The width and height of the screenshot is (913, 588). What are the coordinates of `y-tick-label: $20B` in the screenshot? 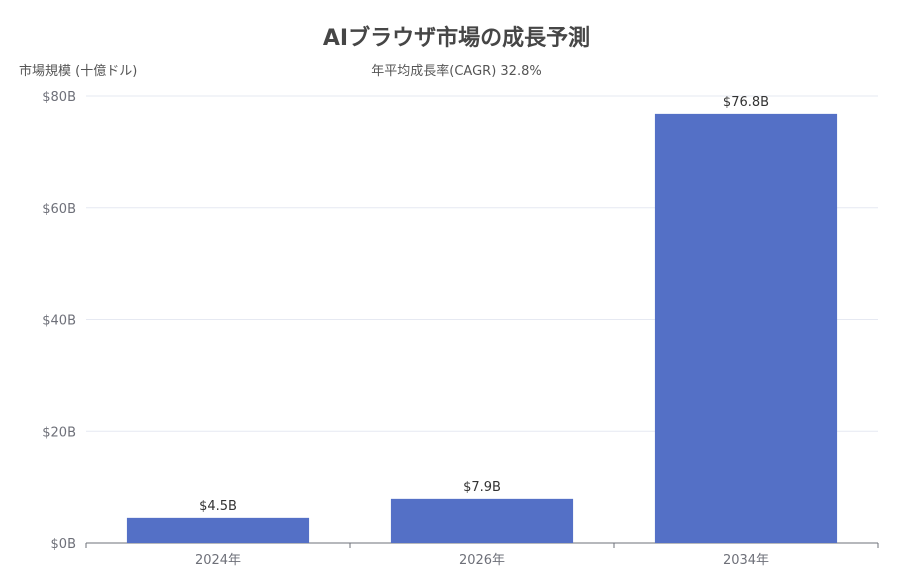 It's located at (59, 432).